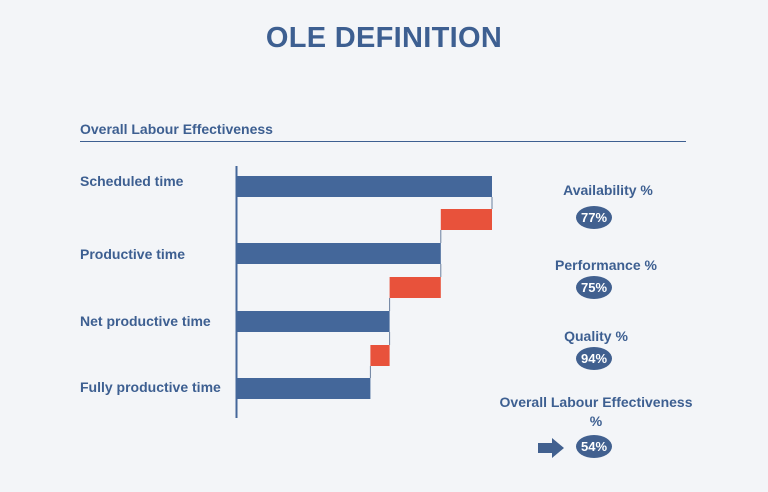 This screenshot has width=768, height=492. What do you see at coordinates (145, 321) in the screenshot?
I see `row-label-net-productive-time: Net productive time` at bounding box center [145, 321].